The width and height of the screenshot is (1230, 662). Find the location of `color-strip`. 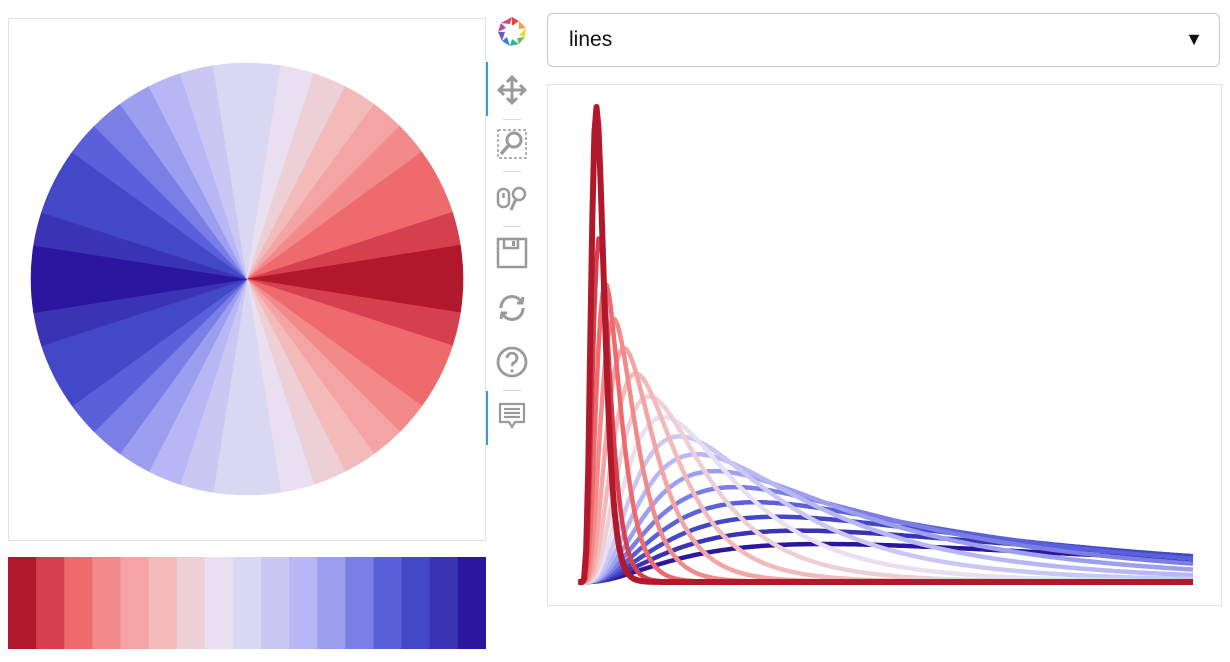

color-strip is located at coordinates (247, 603).